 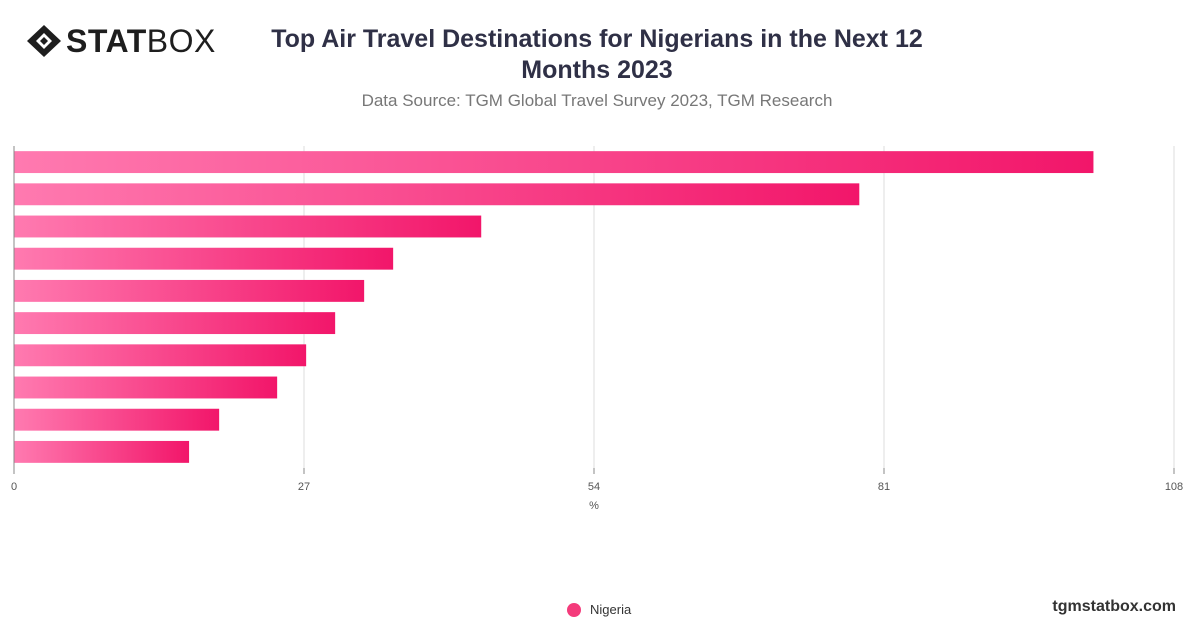 I want to click on site-url: tgmstatbox.com, so click(x=1114, y=606).